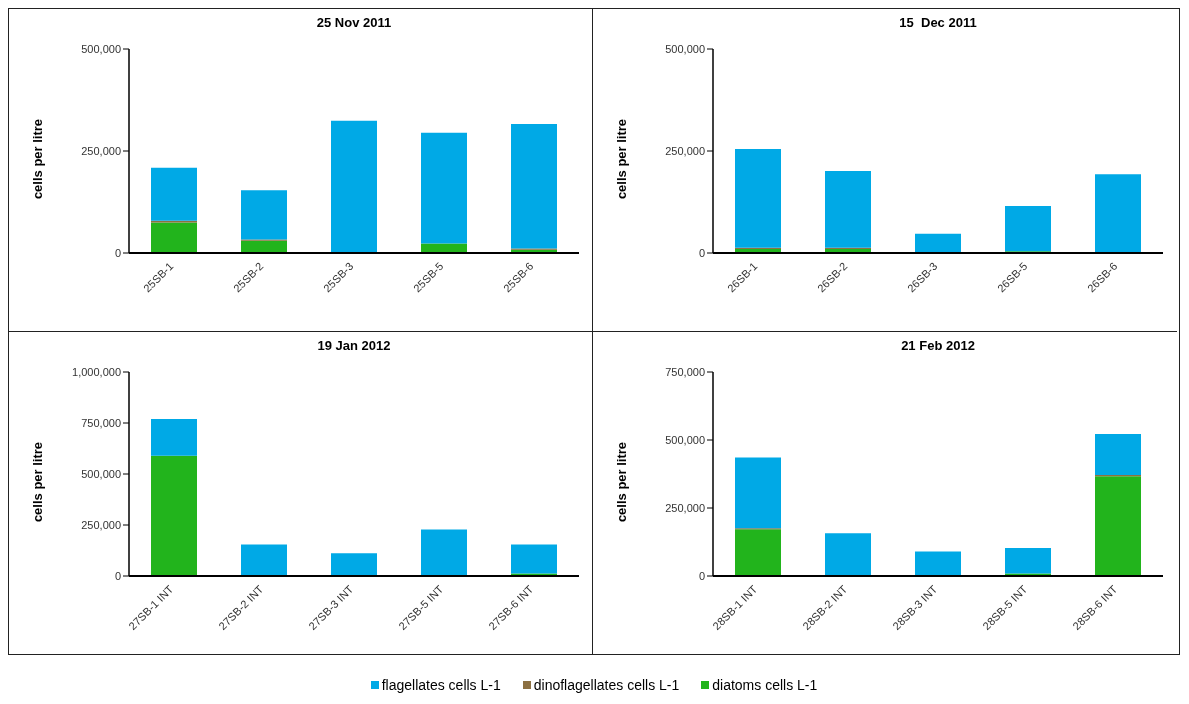  What do you see at coordinates (938, 22) in the screenshot?
I see `chart-title: 15 Dec 2011` at bounding box center [938, 22].